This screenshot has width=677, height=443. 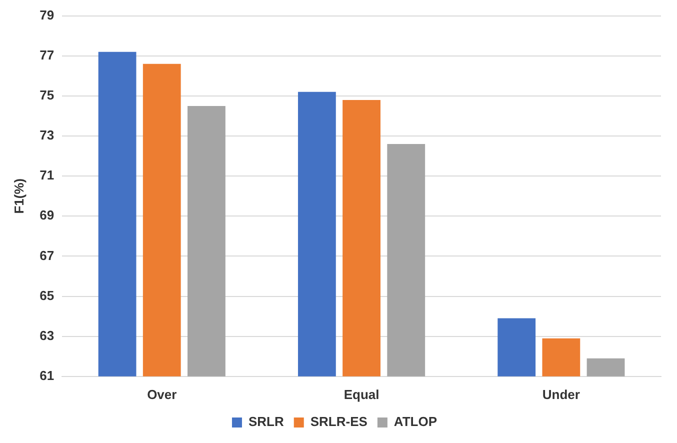 What do you see at coordinates (47, 135) in the screenshot?
I see `y-tick-label: 73` at bounding box center [47, 135].